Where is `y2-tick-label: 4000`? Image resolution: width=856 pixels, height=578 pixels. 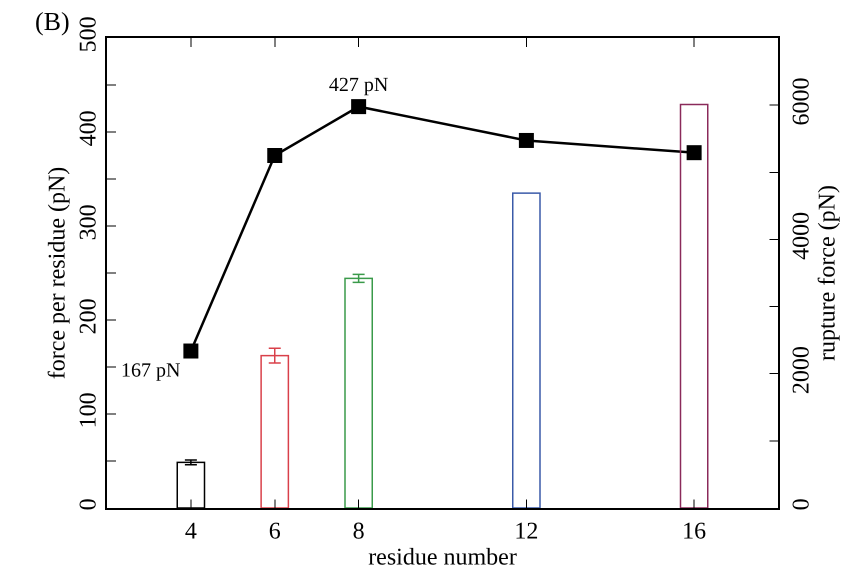
y2-tick-label: 4000 is located at coordinates (801, 236).